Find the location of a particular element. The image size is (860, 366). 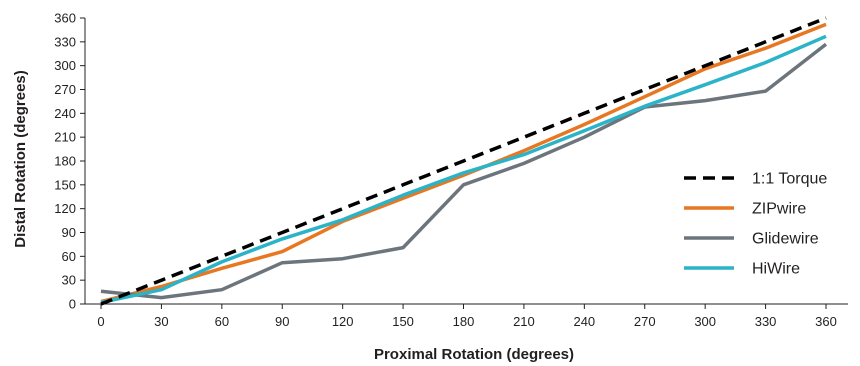

y-tick-label: 210 is located at coordinates (65, 137).